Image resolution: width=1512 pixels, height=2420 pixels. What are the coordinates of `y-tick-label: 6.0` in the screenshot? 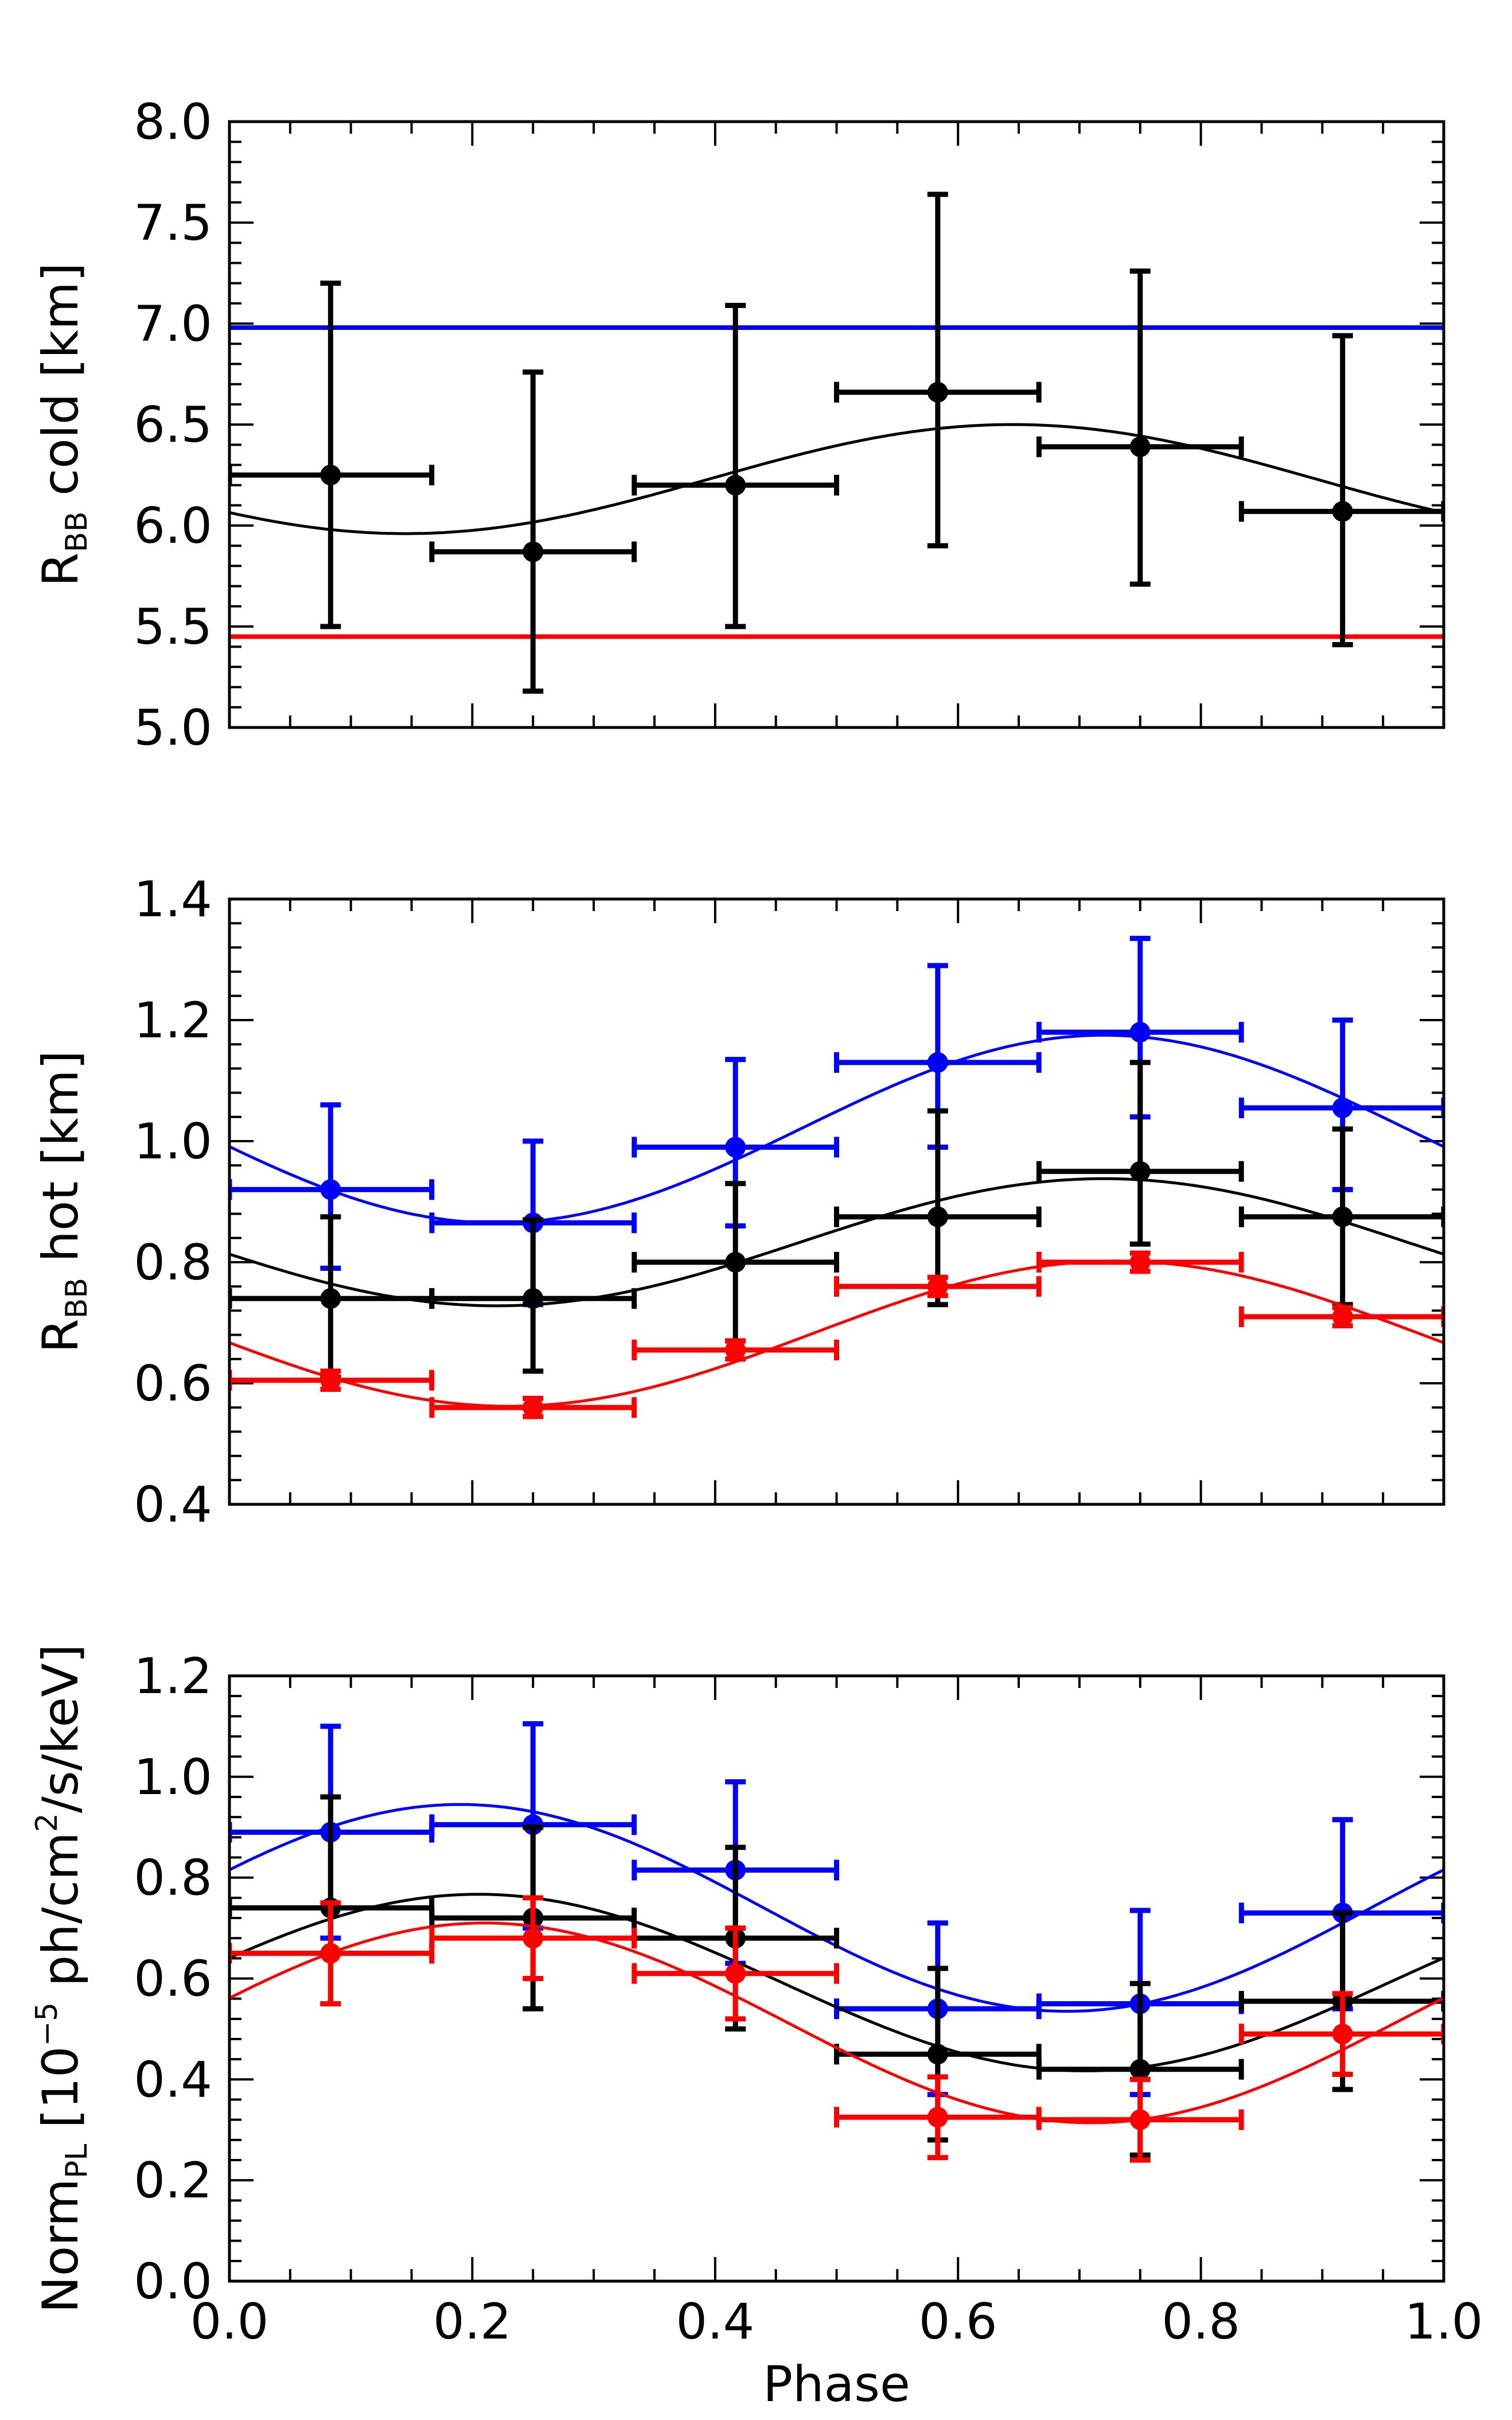 It's located at (173, 526).